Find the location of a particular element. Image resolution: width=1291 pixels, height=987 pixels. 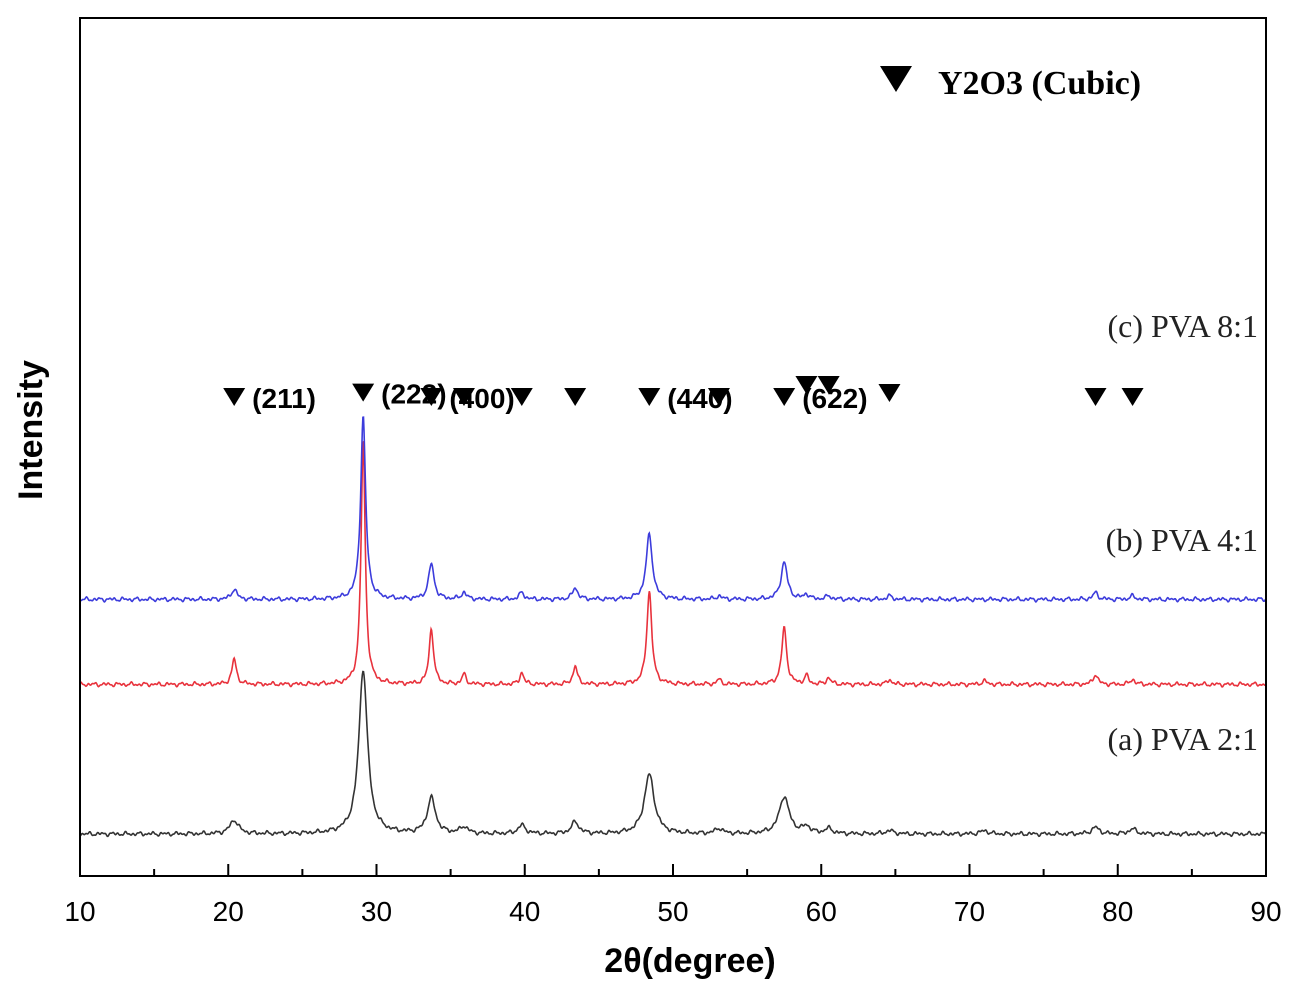

x-tick-label: 70 is located at coordinates (969, 911).